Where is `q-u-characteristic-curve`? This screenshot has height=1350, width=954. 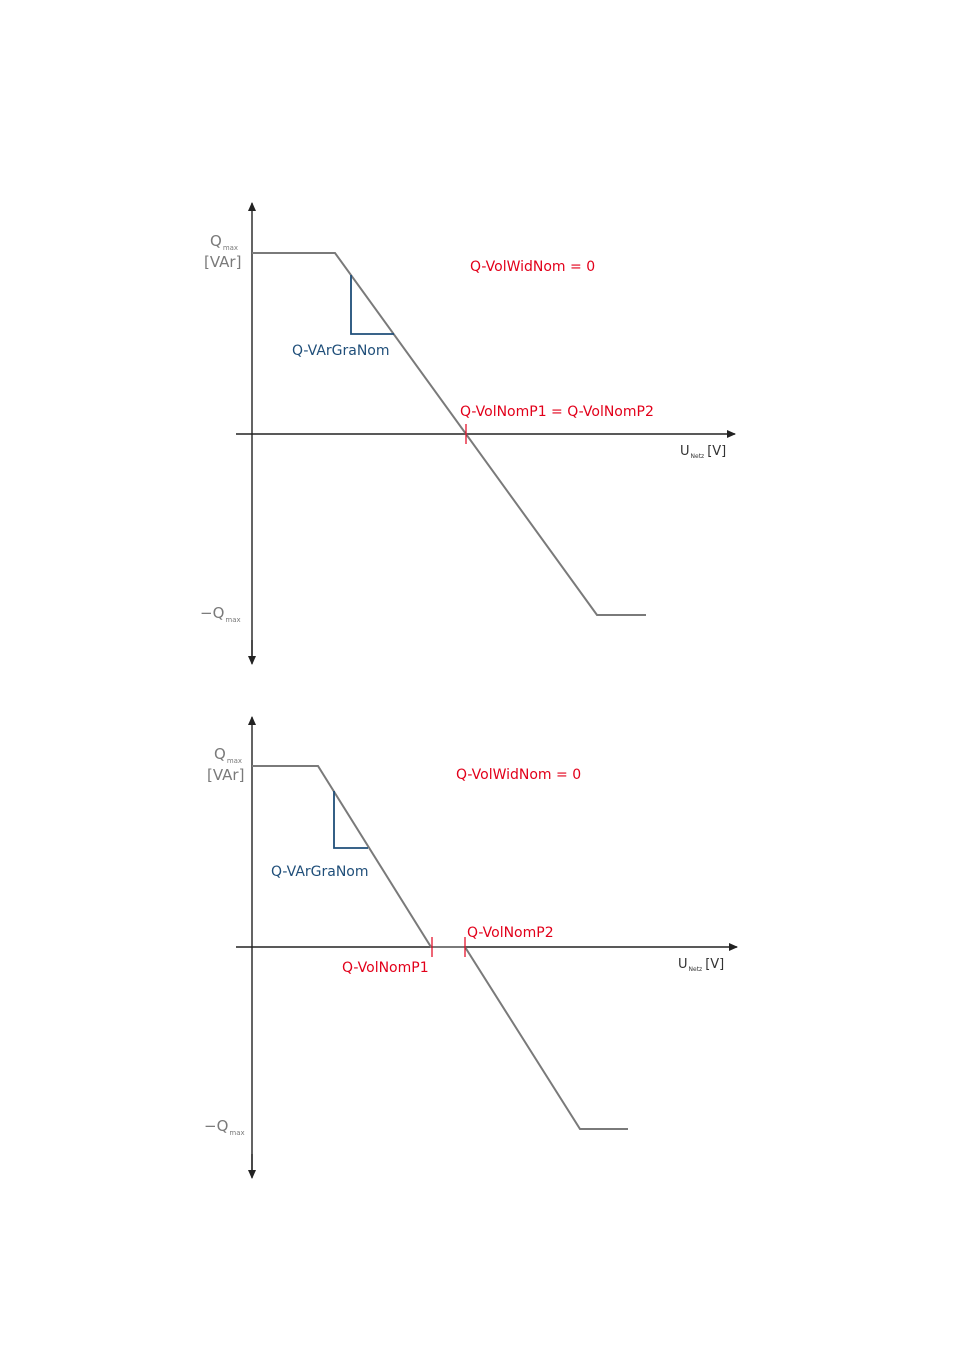
q-u-characteristic-curve is located at coordinates (440, 947).